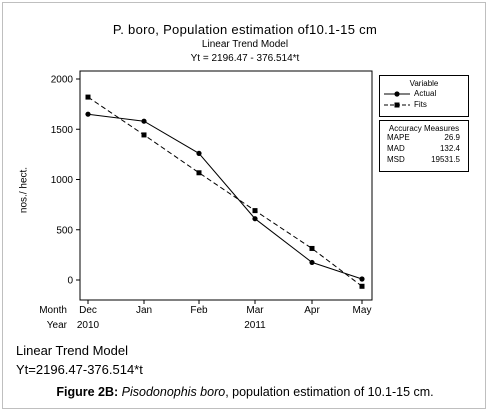 Image resolution: width=490 pixels, height=413 pixels. I want to click on legend-item-actual: Actual, so click(424, 94).